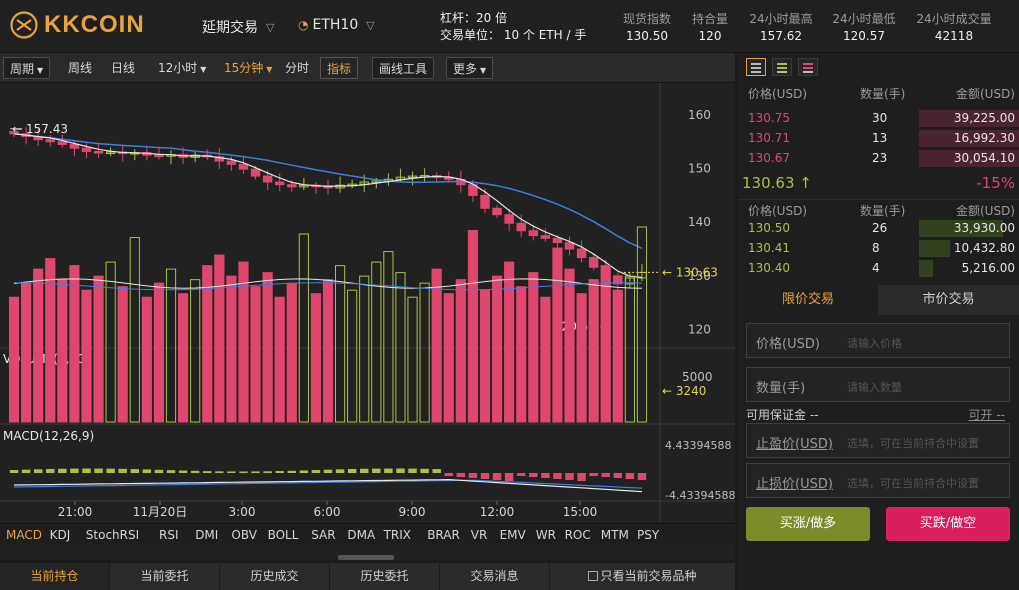  I want to click on indicator-tab-psy: PSY, so click(648, 535).